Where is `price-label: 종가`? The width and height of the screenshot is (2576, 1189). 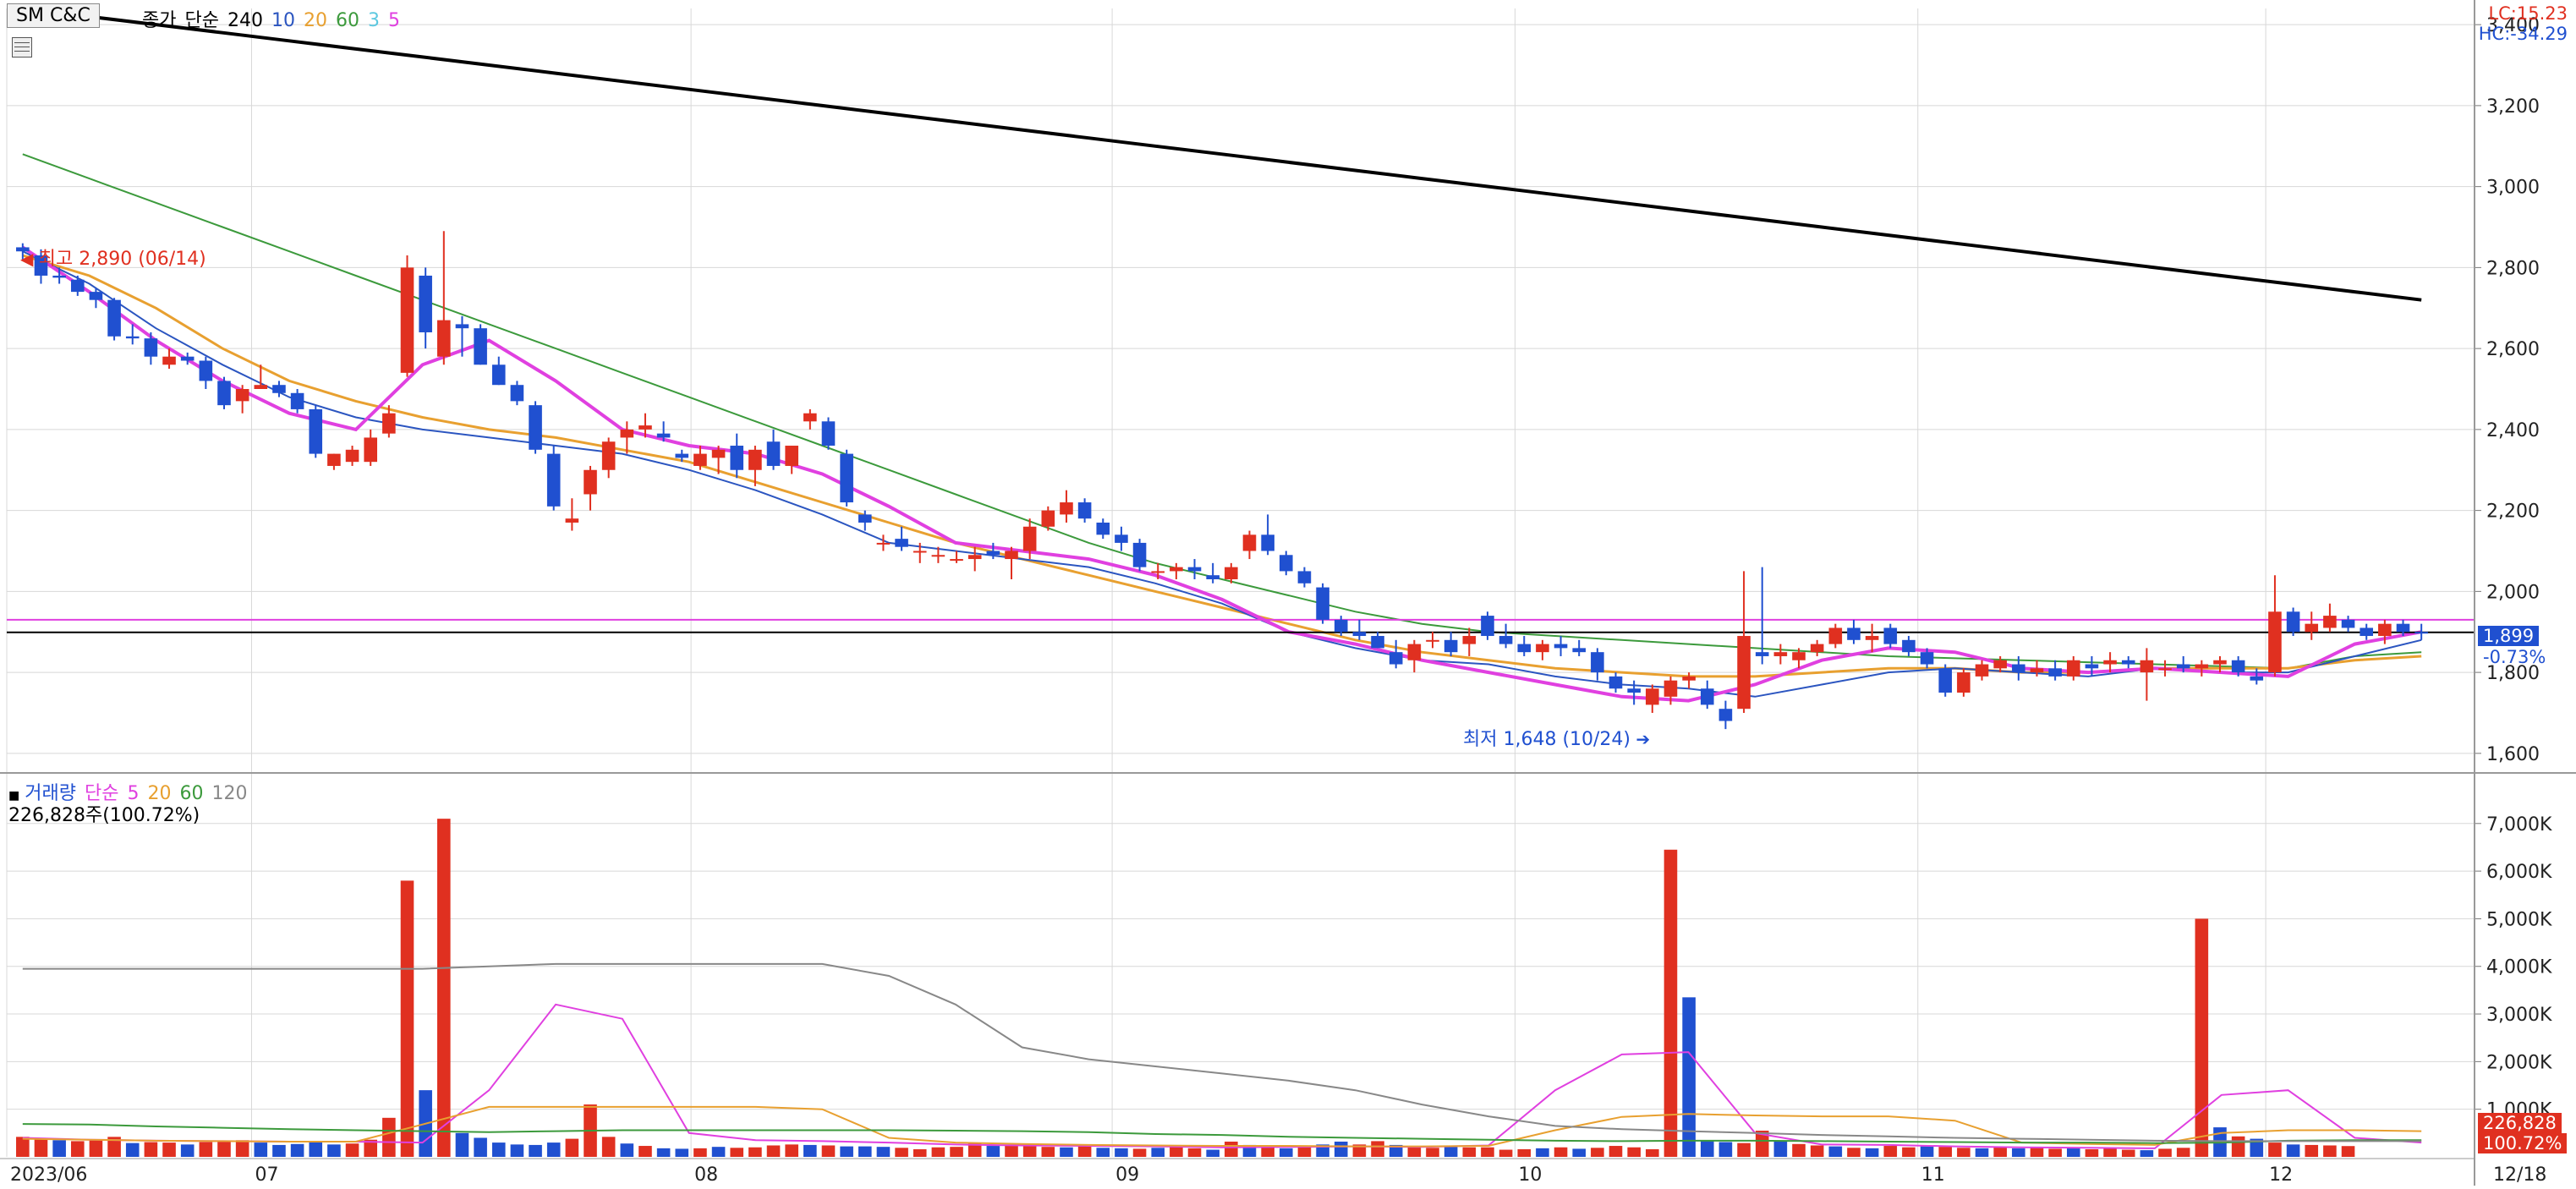
price-label: 종가 is located at coordinates (159, 20).